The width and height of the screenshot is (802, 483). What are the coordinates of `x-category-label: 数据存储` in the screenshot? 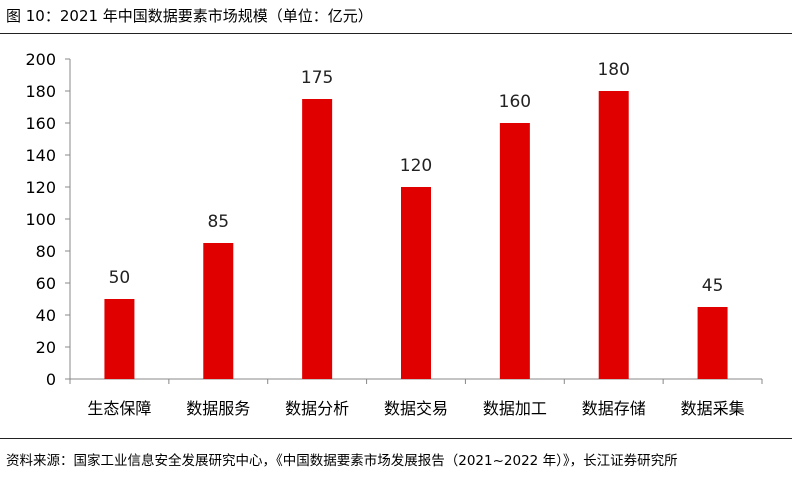 It's located at (614, 408).